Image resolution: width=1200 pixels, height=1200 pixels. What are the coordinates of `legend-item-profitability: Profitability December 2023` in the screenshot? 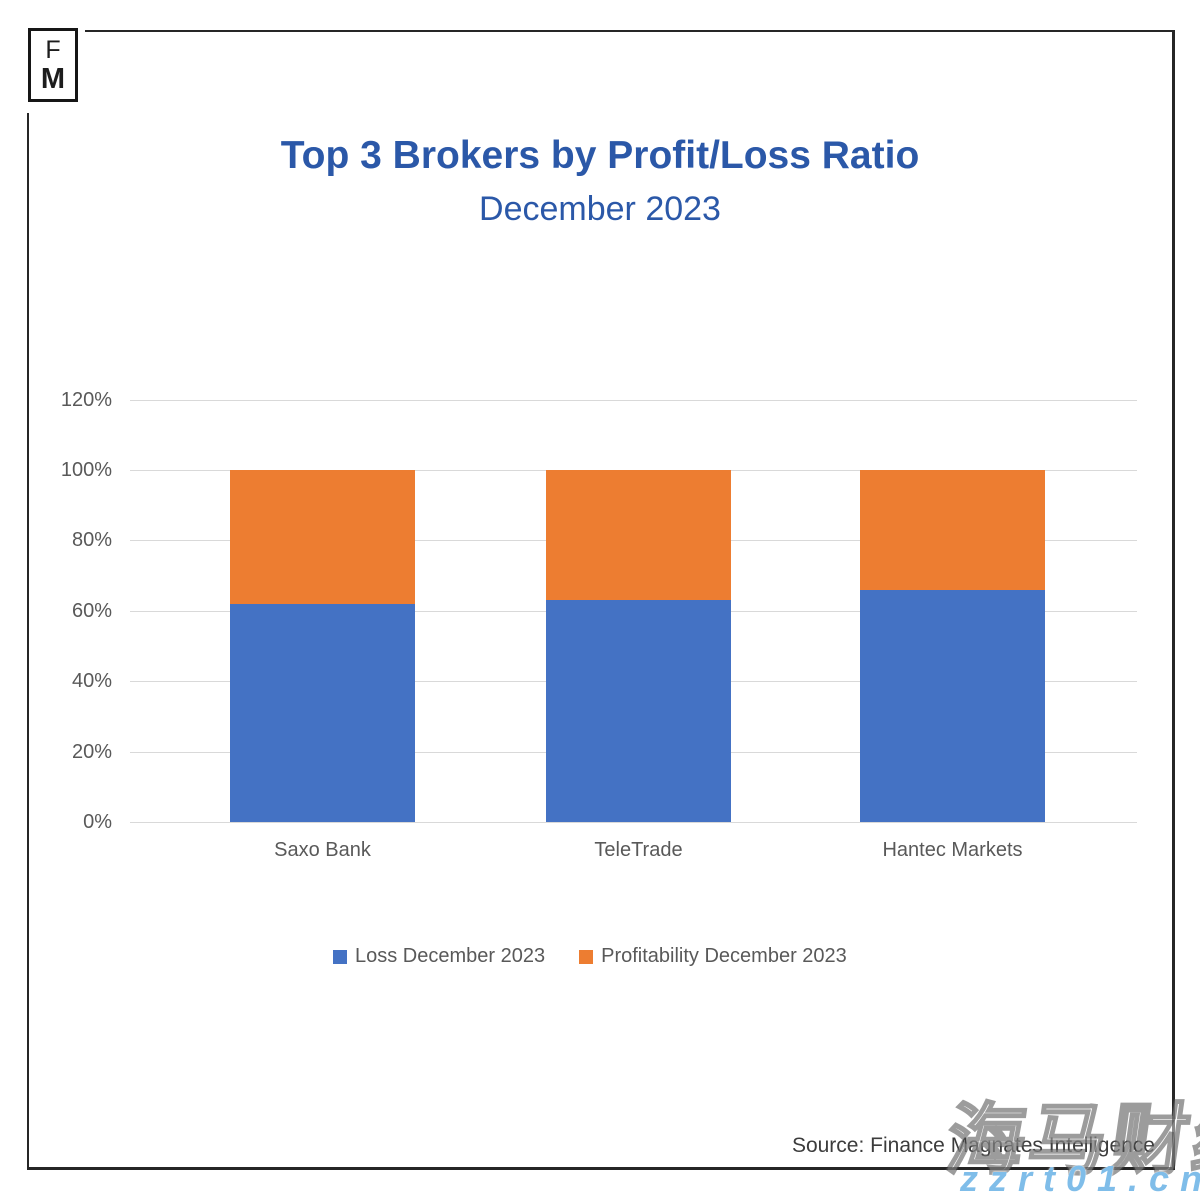 It's located at (713, 956).